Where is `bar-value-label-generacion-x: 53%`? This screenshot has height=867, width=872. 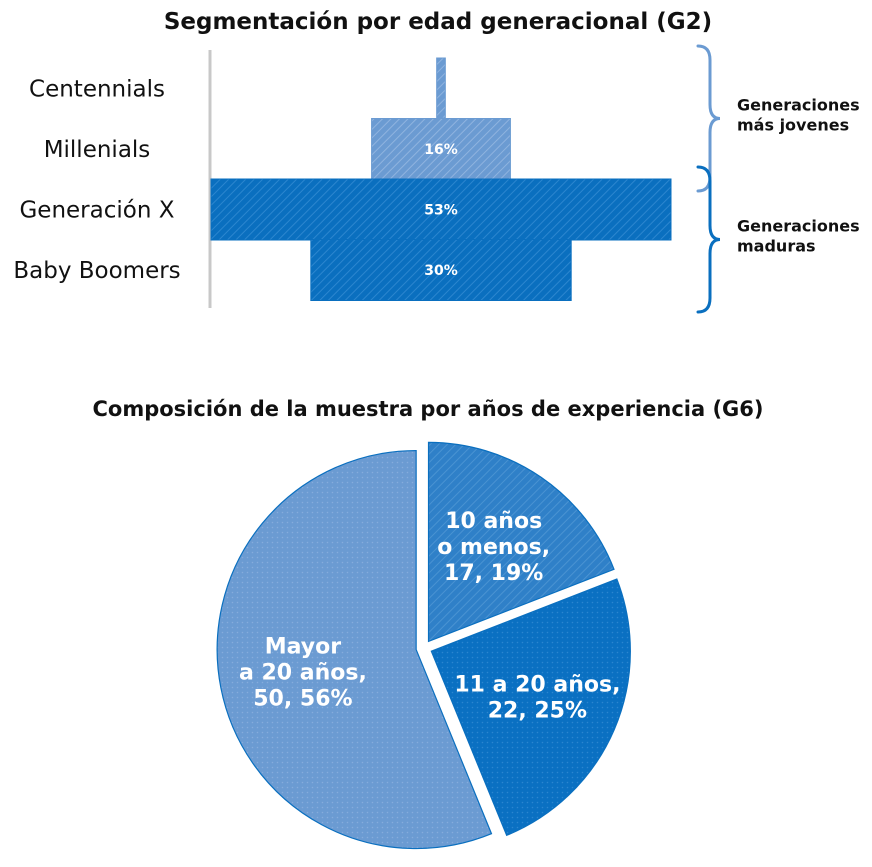 bar-value-label-generacion-x: 53% is located at coordinates (441, 210).